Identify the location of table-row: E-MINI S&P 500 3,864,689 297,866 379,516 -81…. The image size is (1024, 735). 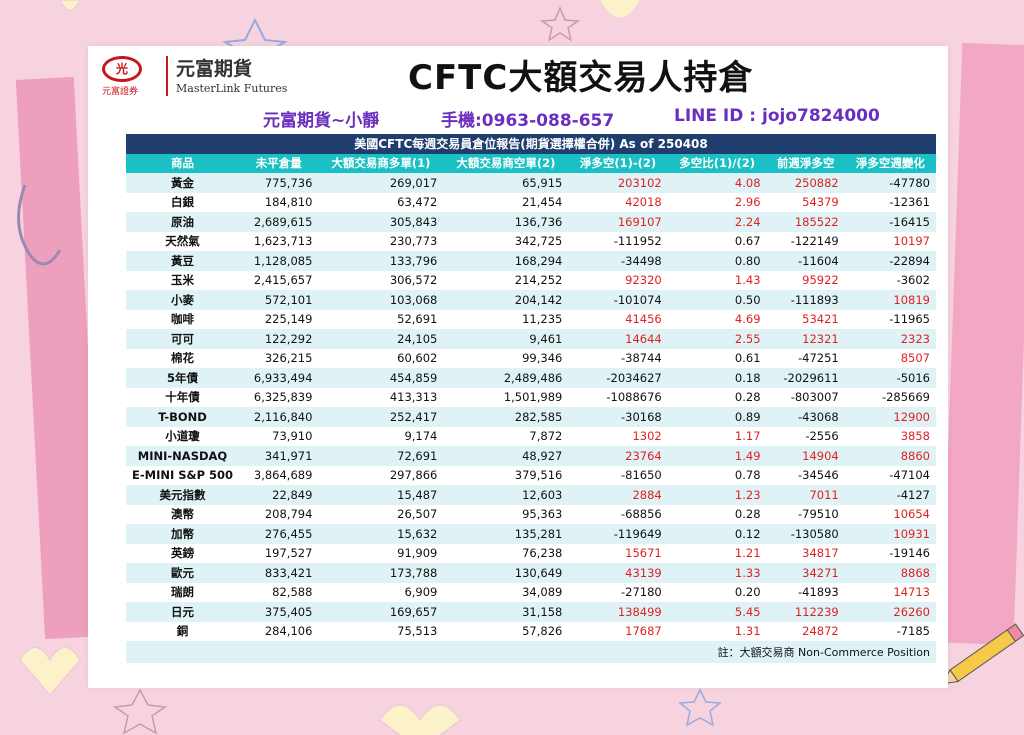
(531, 475).